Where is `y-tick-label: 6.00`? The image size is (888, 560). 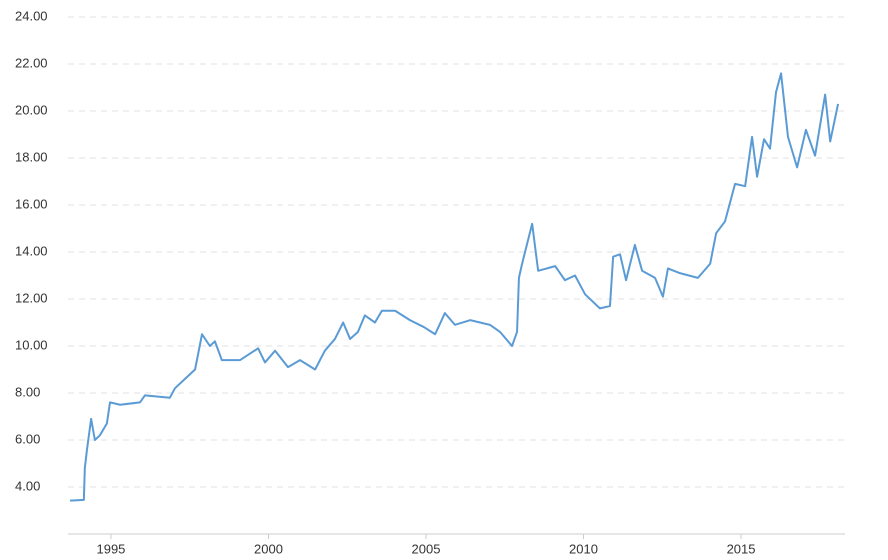 y-tick-label: 6.00 is located at coordinates (27, 438).